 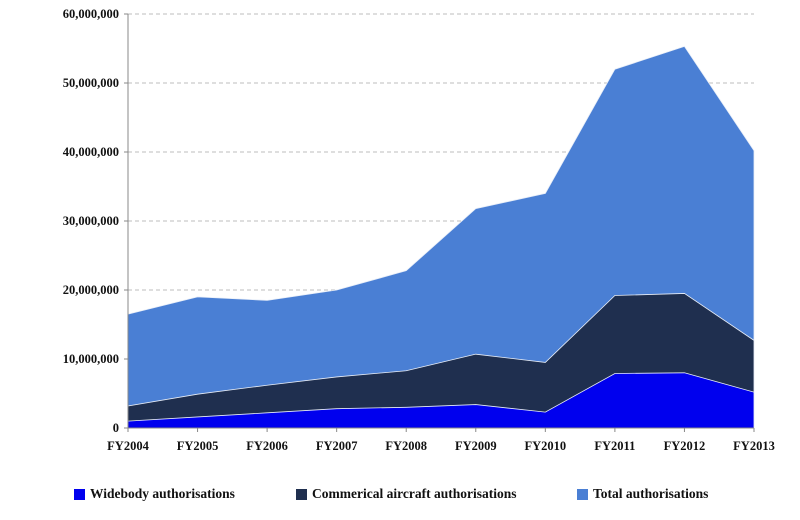 I want to click on x-tick-label: FY2004, so click(x=128, y=446).